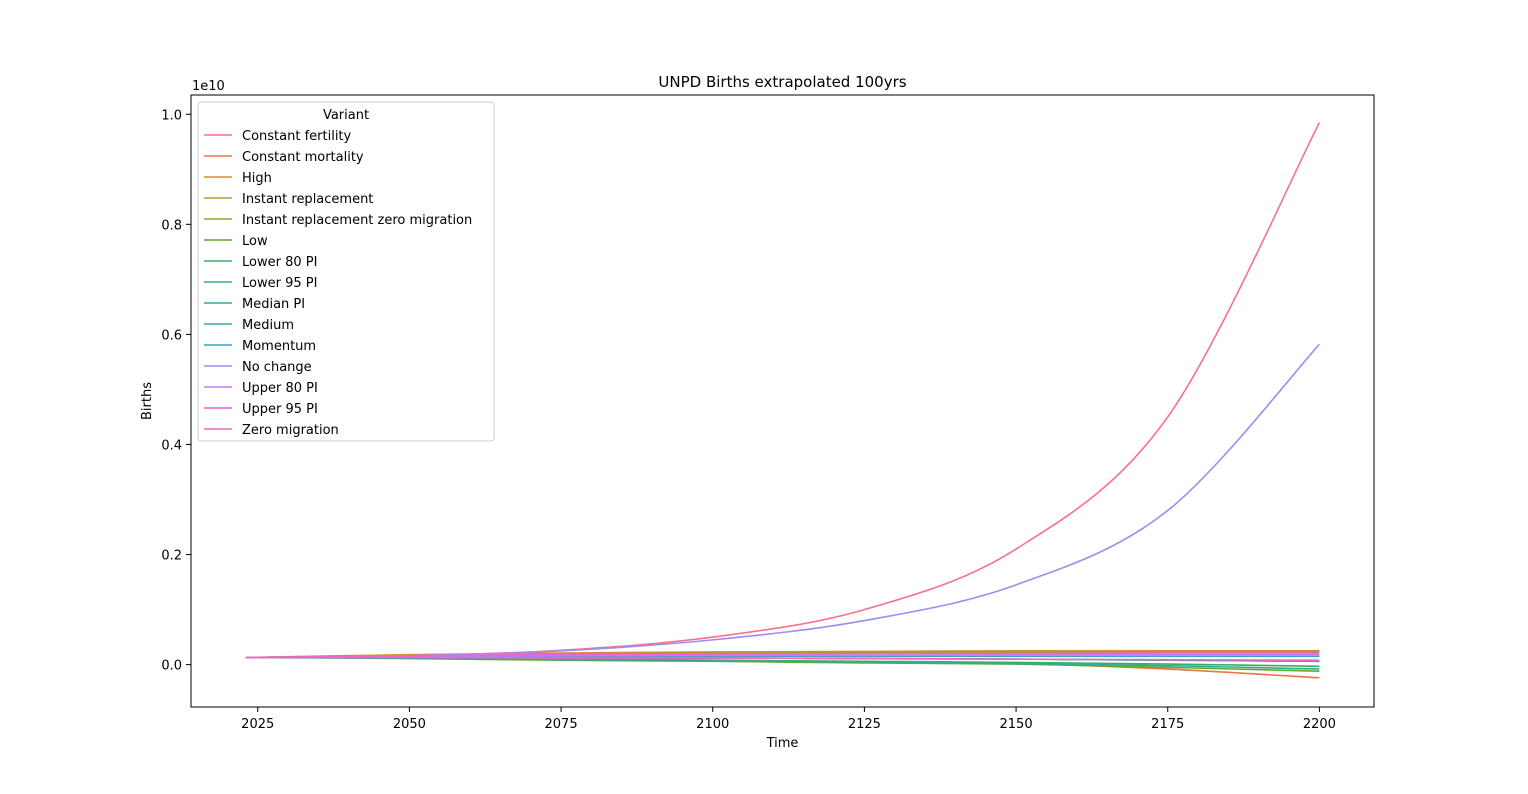 The height and width of the screenshot is (794, 1528). Describe the element at coordinates (280, 409) in the screenshot. I see `legend-entry: Upper 95 PI` at that location.